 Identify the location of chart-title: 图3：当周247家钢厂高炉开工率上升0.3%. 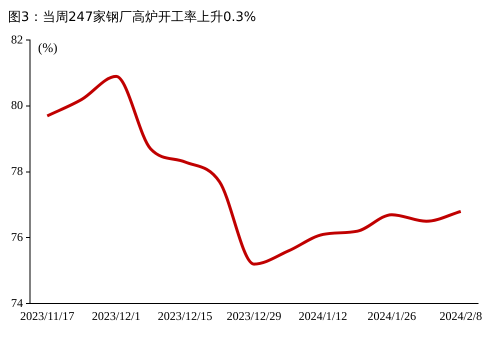
(133, 17).